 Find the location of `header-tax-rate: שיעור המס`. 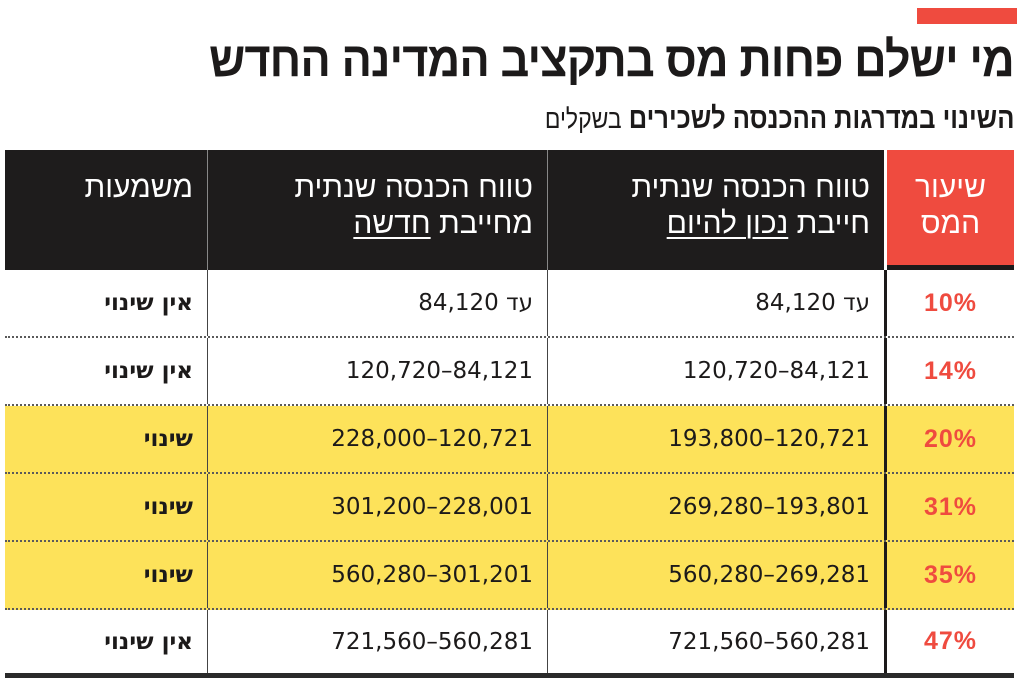

header-tax-rate: שיעור המס is located at coordinates (950, 210).